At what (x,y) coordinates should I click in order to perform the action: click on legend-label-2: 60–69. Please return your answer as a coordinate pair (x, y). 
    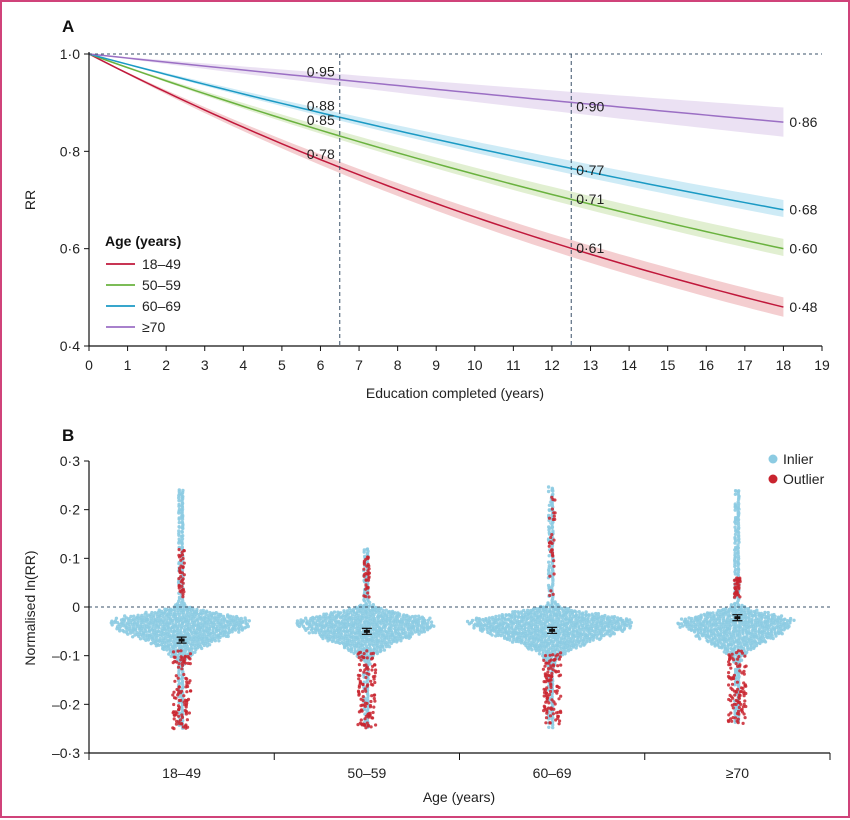
    Looking at the image, I should click on (161, 306).